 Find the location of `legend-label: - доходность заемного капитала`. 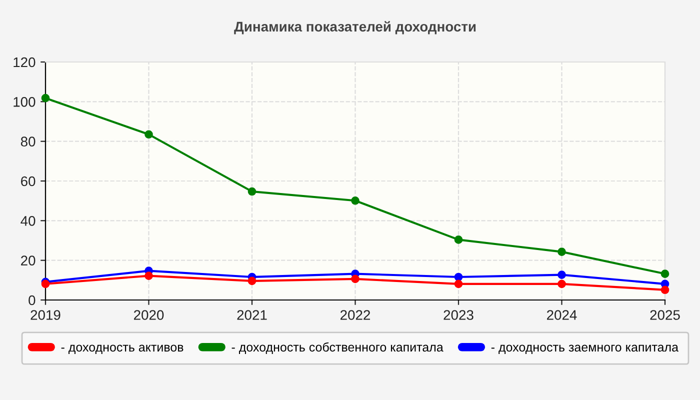

legend-label: - доходность заемного капитала is located at coordinates (584, 349).